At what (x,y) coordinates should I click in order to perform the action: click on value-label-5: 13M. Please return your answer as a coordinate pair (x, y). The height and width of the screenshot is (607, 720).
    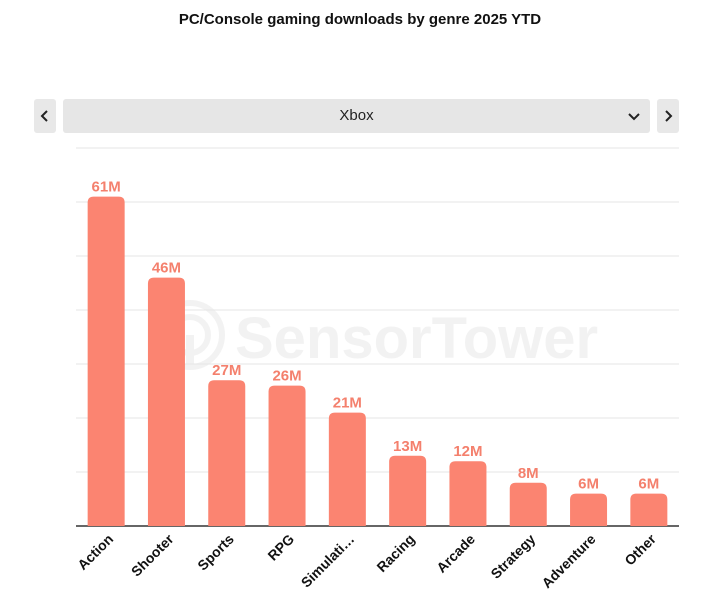
    Looking at the image, I should click on (407, 446).